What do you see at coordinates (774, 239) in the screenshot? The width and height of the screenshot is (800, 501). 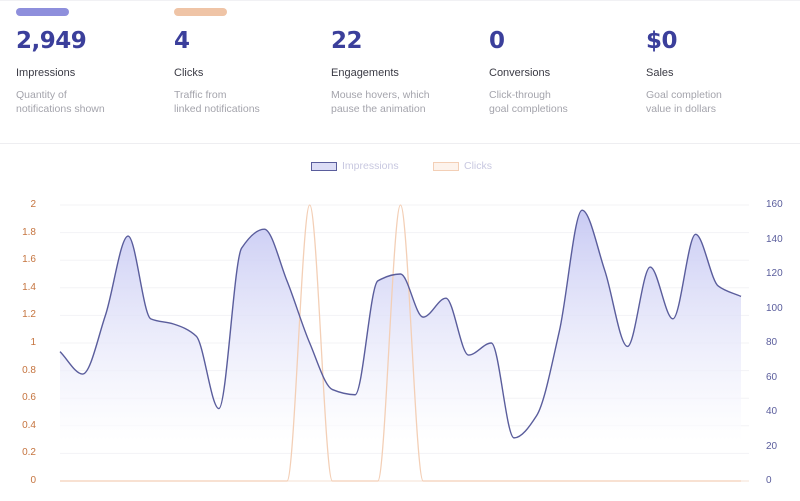 I see `right-axis-tick: 140` at bounding box center [774, 239].